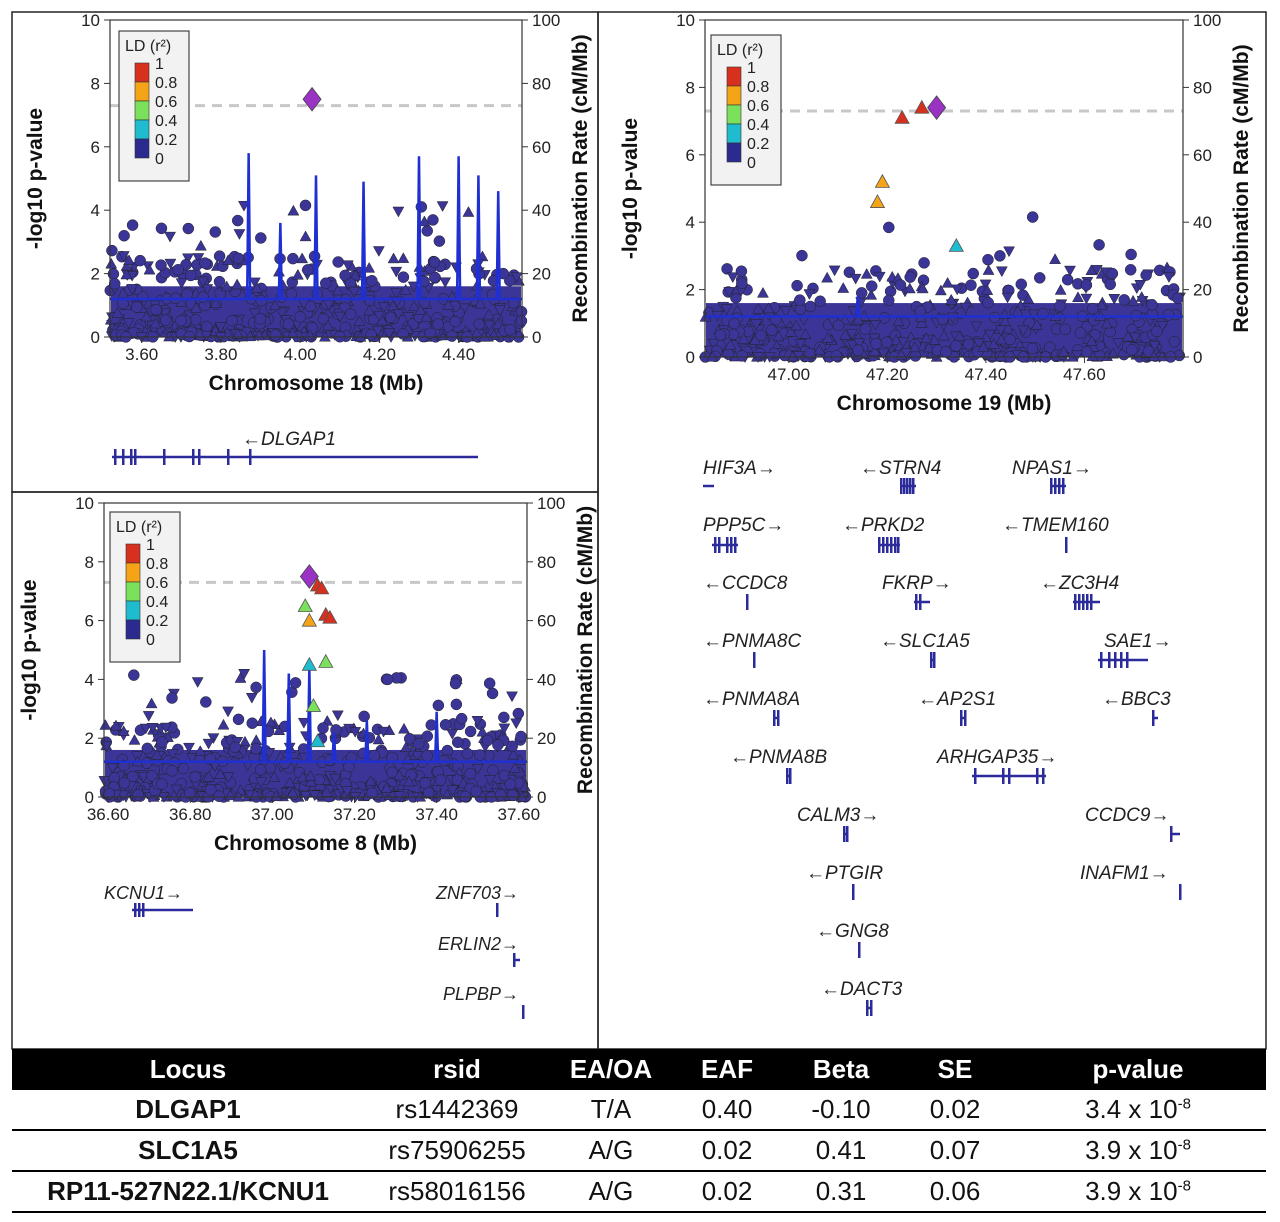 Image resolution: width=1280 pixels, height=1222 pixels. What do you see at coordinates (89, 797) in the screenshot?
I see `y-tick-label: 0` at bounding box center [89, 797].